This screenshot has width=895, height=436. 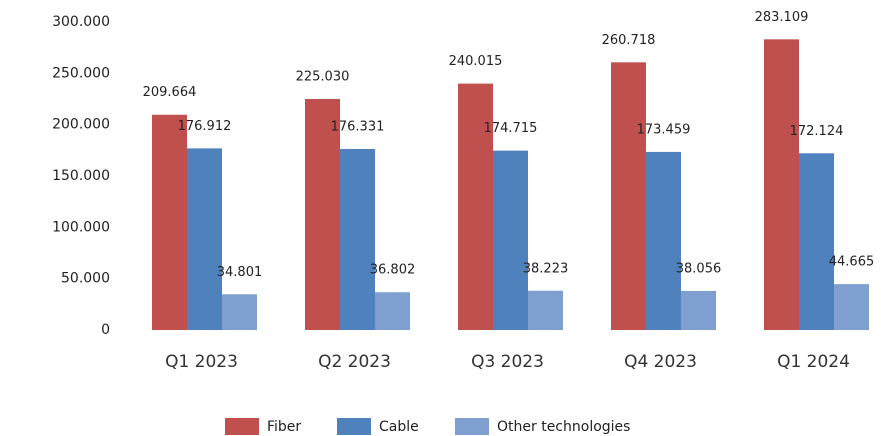 What do you see at coordinates (81, 227) in the screenshot?
I see `y-tick-label: 100.000` at bounding box center [81, 227].